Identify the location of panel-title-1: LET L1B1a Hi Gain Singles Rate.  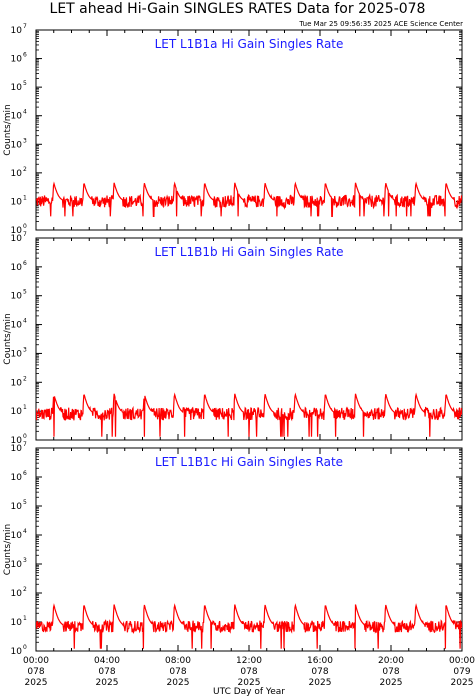
(249, 44).